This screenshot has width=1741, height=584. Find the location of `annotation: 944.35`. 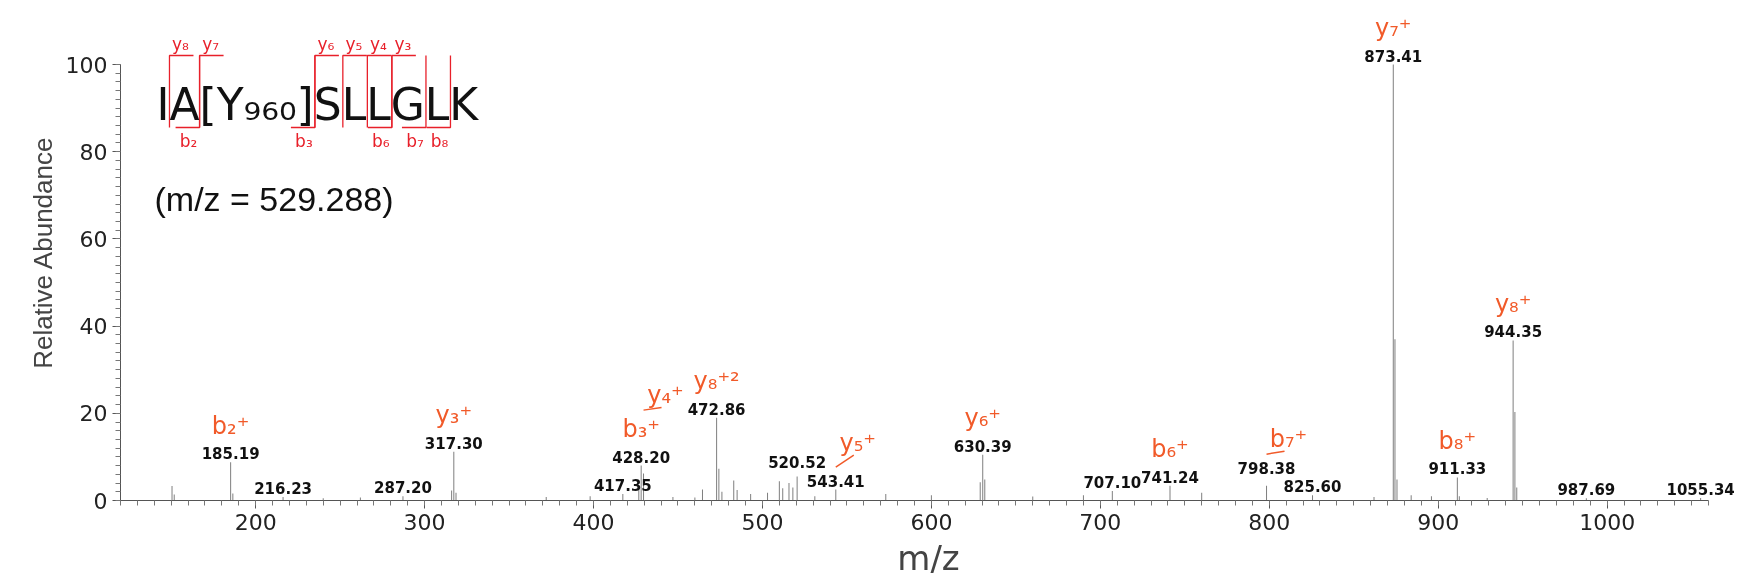

annotation: 944.35 is located at coordinates (1513, 332).